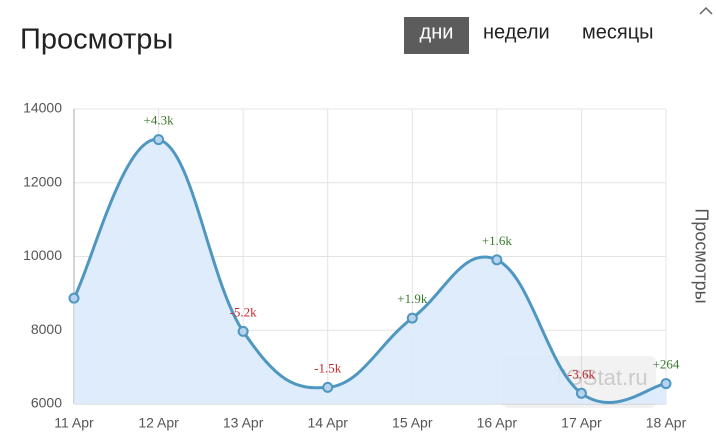 The height and width of the screenshot is (448, 716). Describe the element at coordinates (244, 311) in the screenshot. I see `delta-label: -5.2k` at that location.